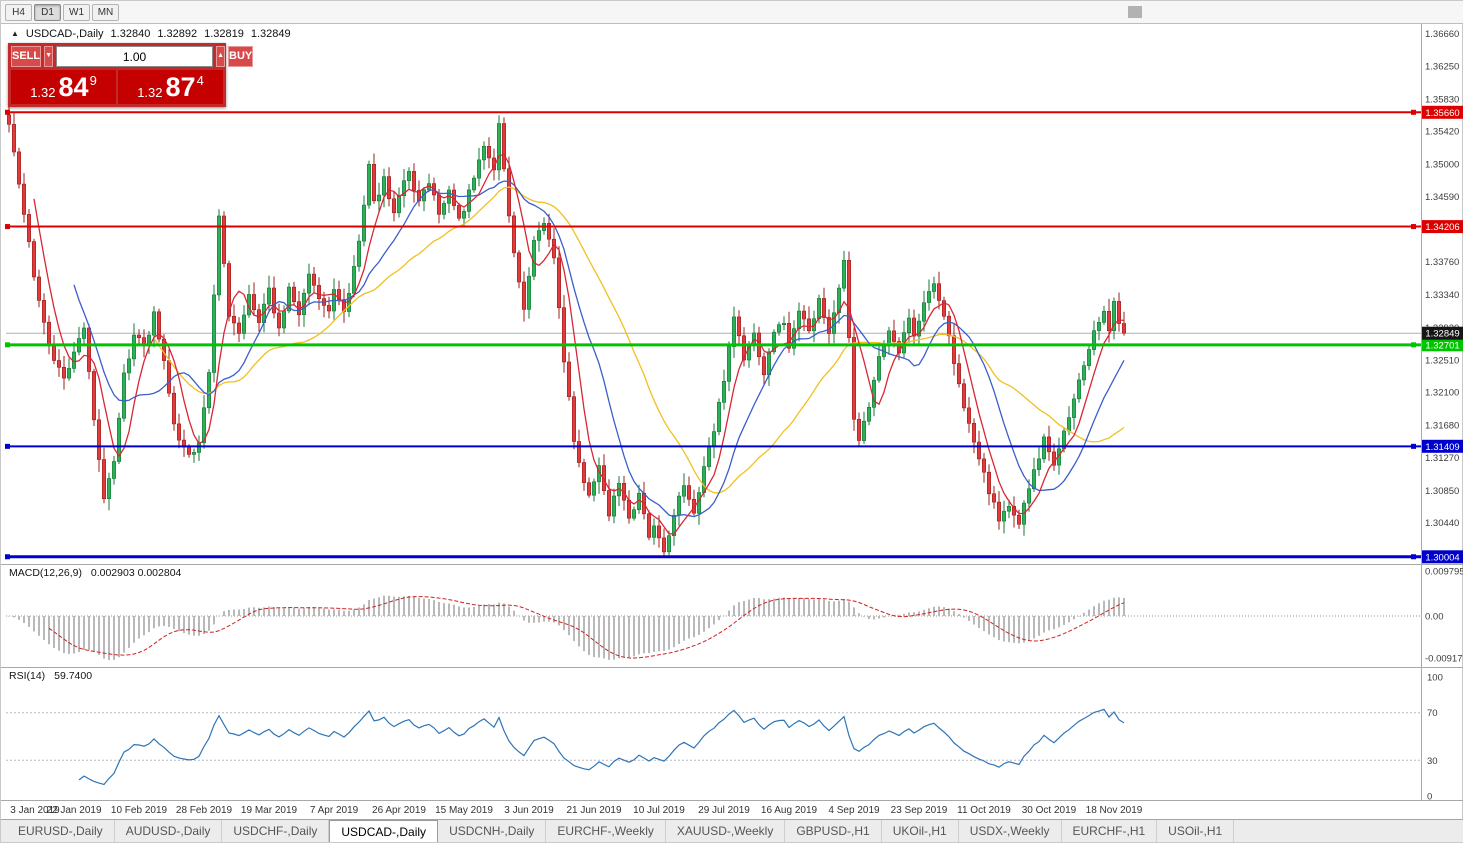 This screenshot has width=1463, height=843. Describe the element at coordinates (1442, 113) in the screenshot. I see `svg-text: 1.35660` at that location.